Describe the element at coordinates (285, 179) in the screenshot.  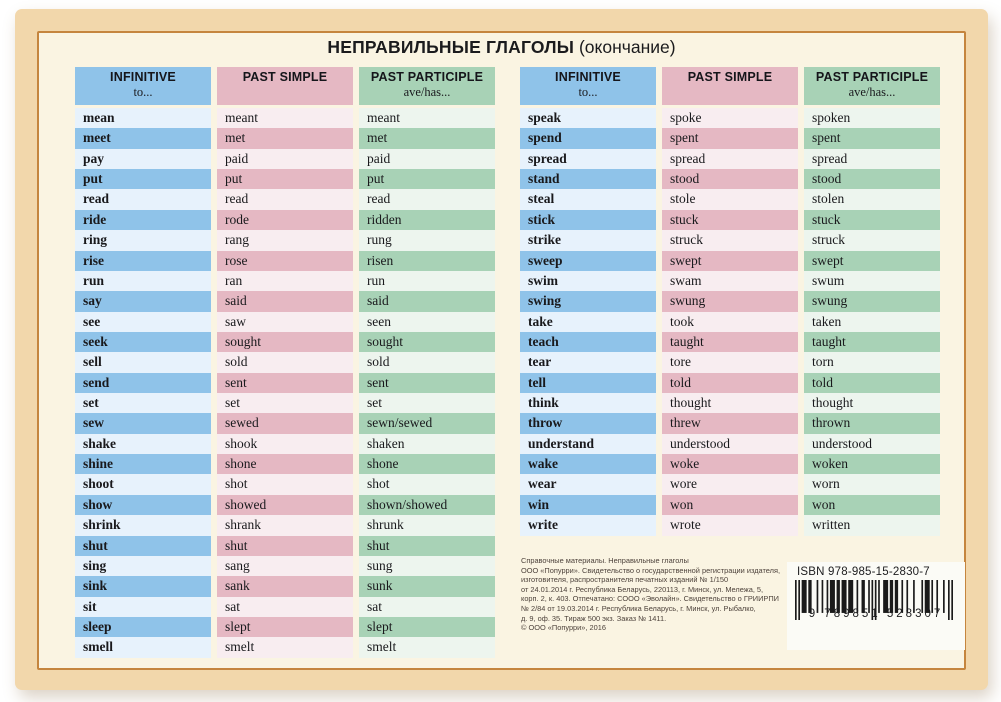
I see `table-row: put put put` at that location.